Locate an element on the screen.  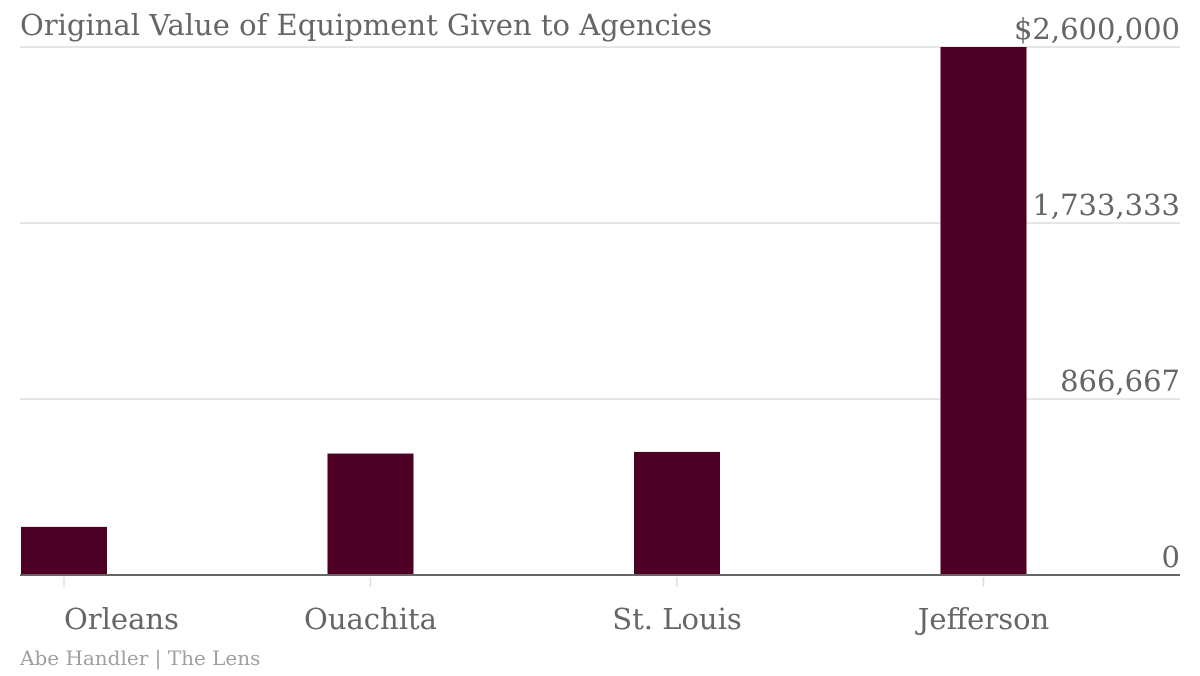
y-tick-label: $2,600,000 is located at coordinates (1097, 29).